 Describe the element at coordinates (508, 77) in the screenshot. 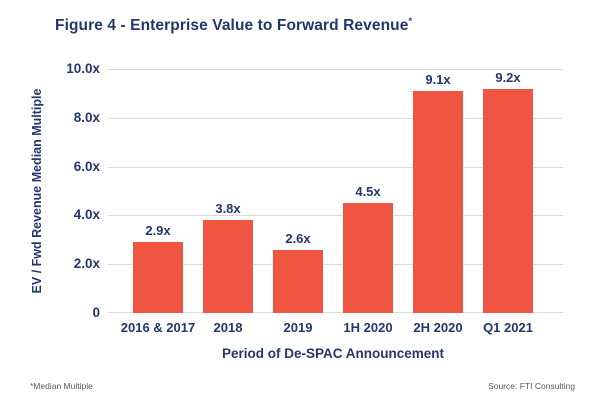

I see `bar-value-label: 9.2x` at that location.